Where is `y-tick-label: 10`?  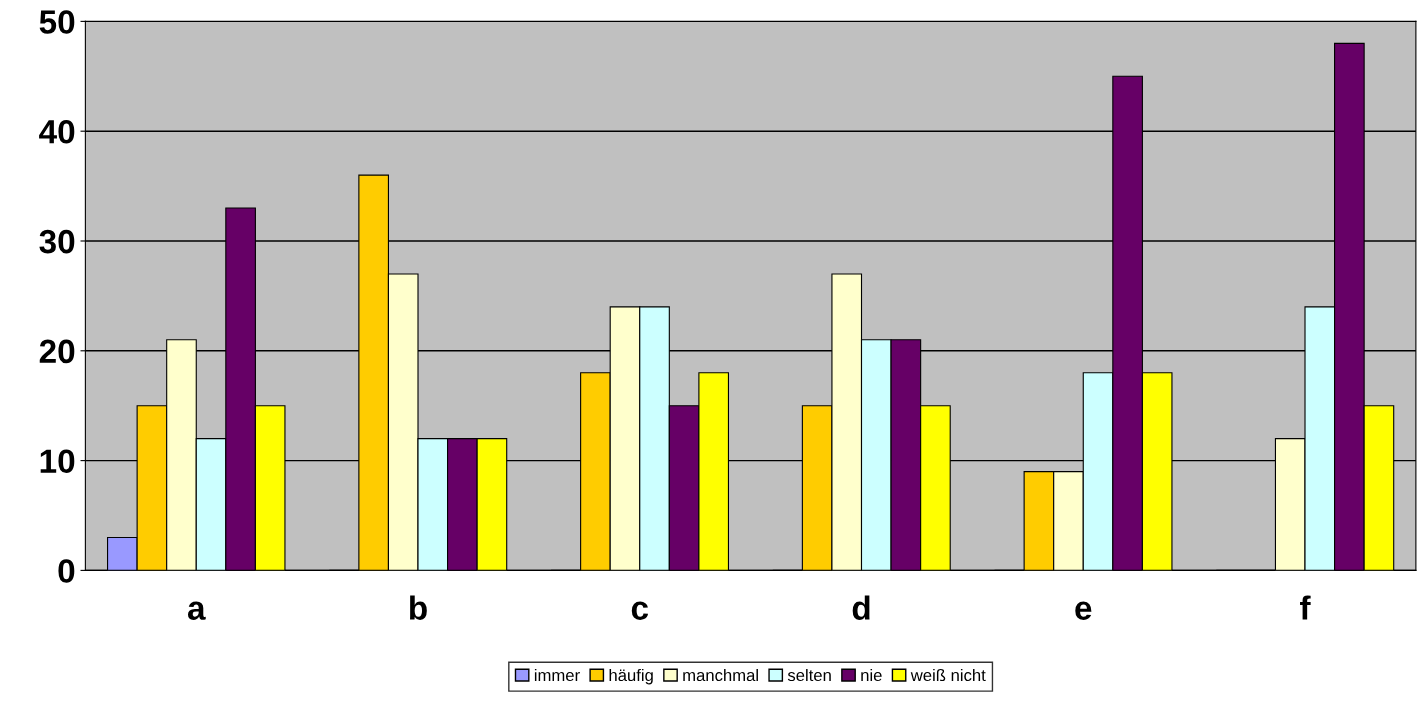 y-tick-label: 10 is located at coordinates (57, 461).